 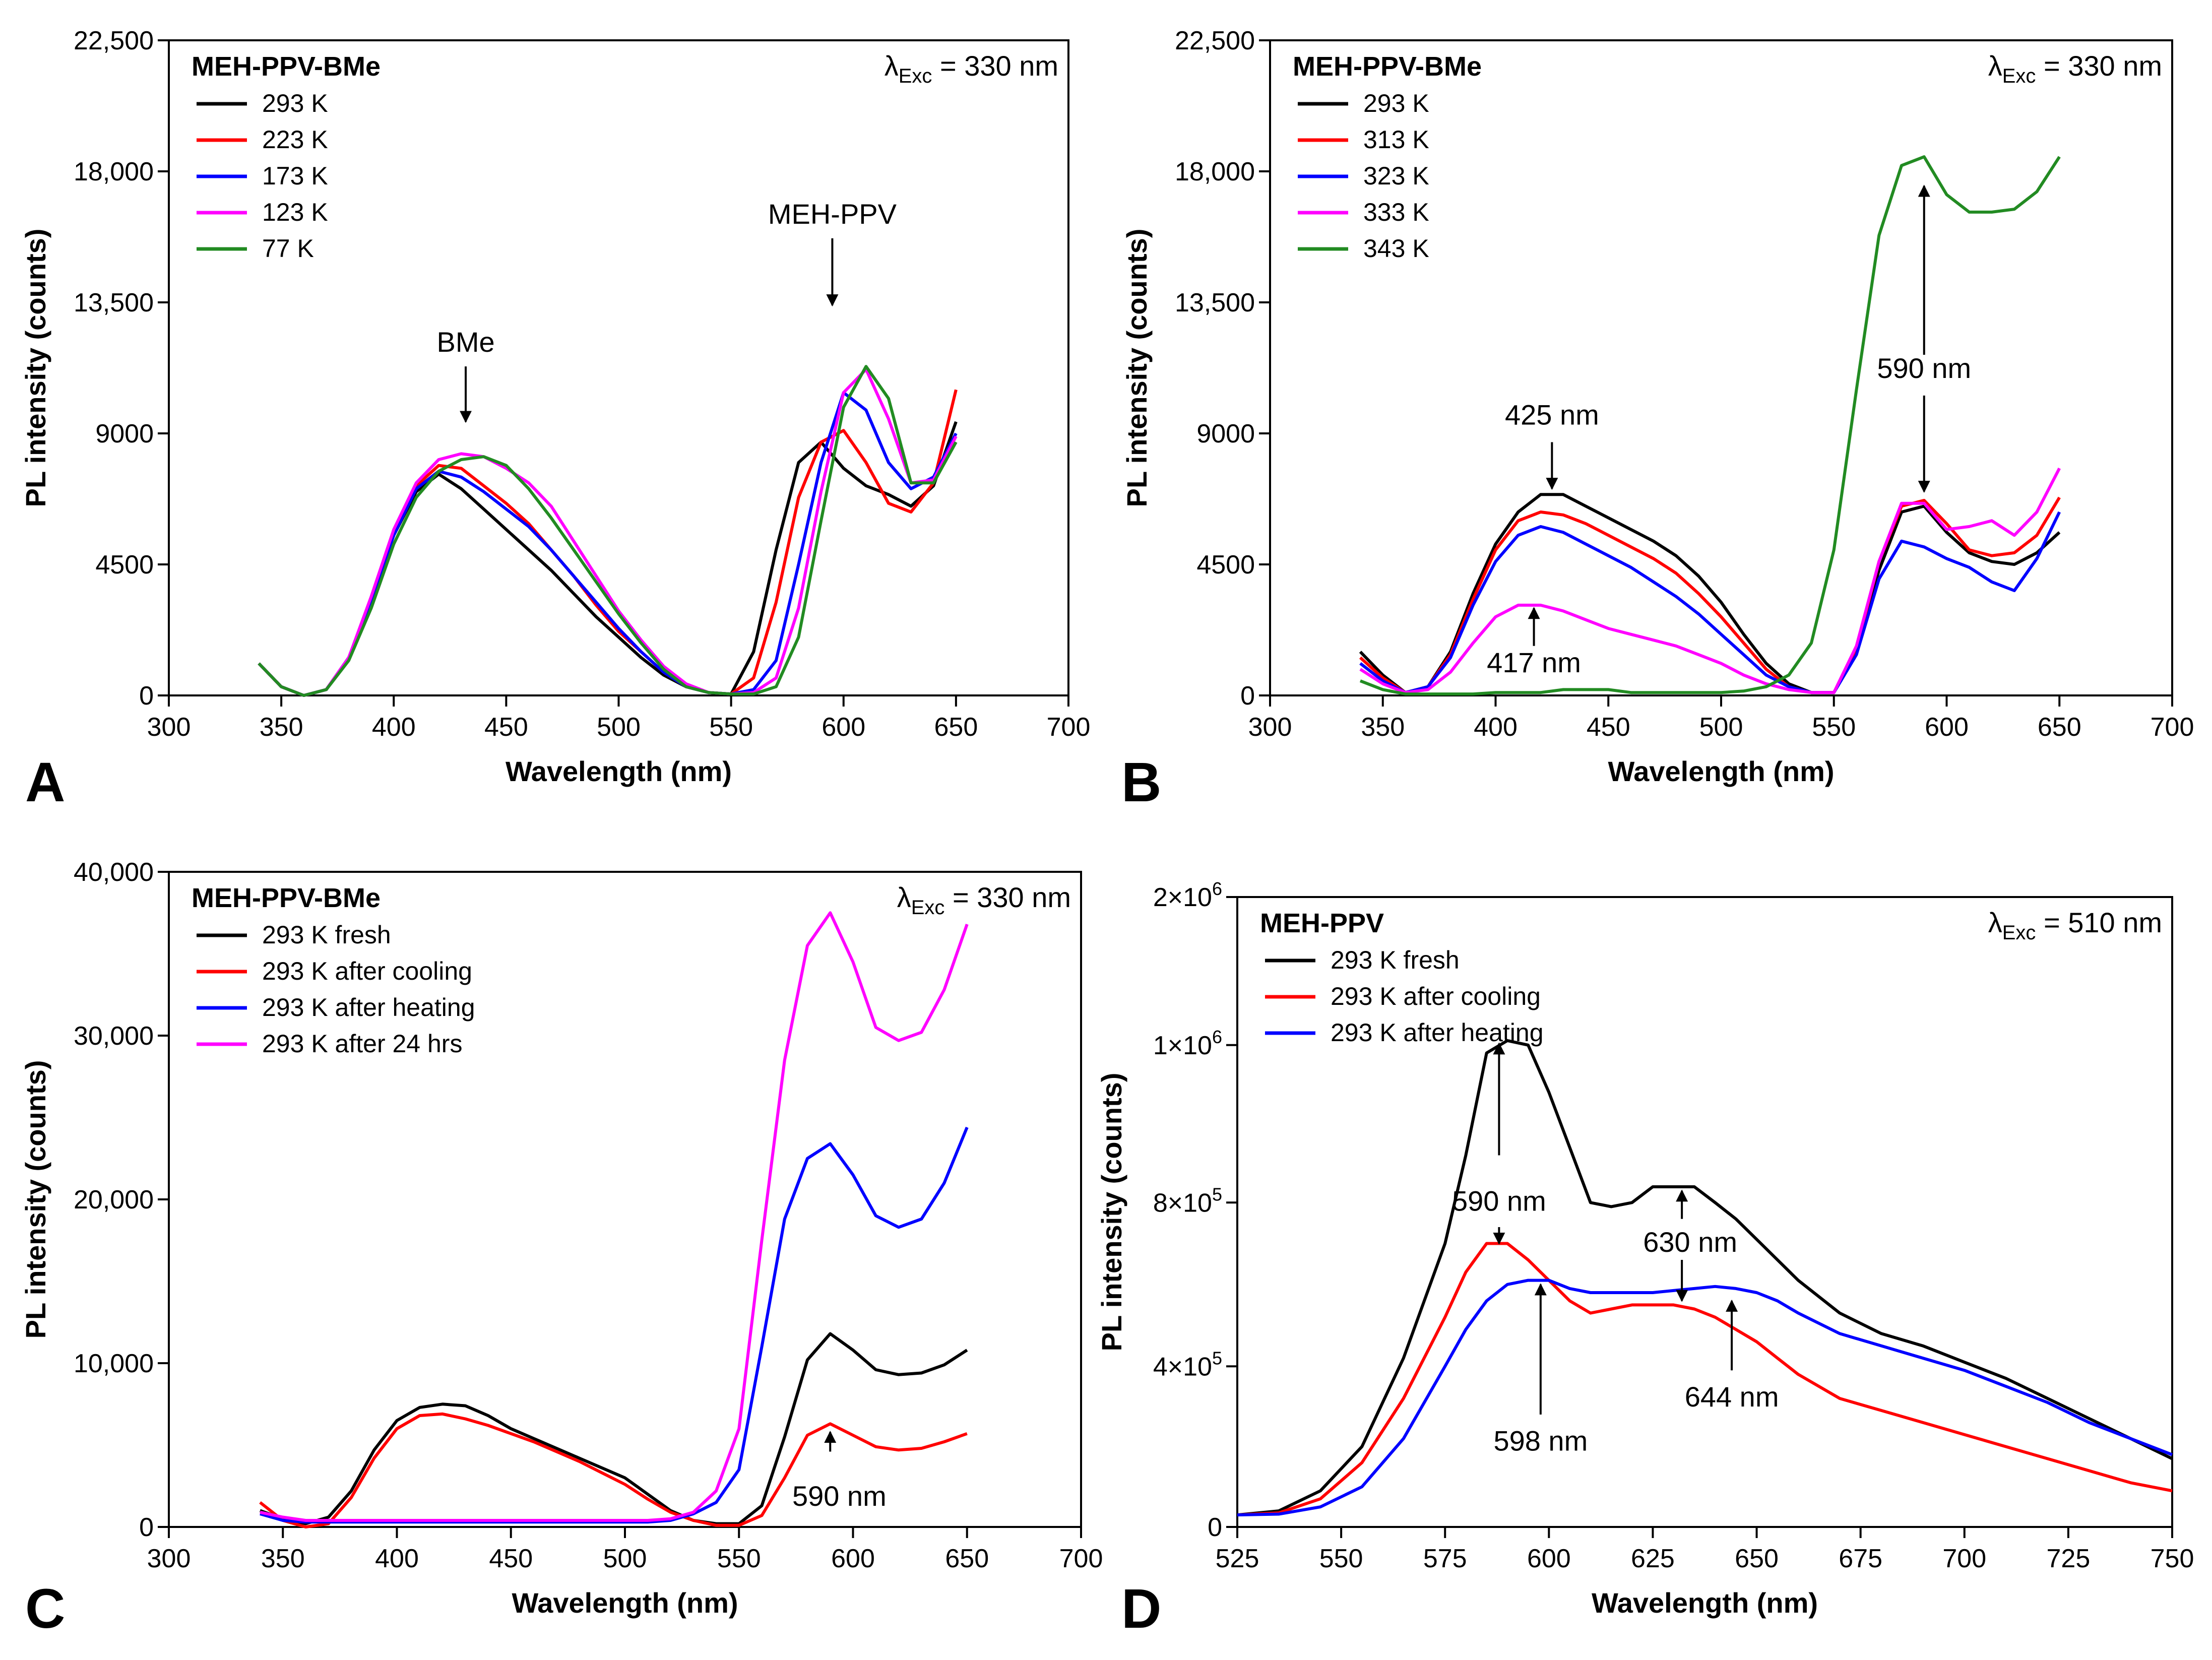 What do you see at coordinates (1540, 1441) in the screenshot?
I see `annotation-label: 598 nm` at bounding box center [1540, 1441].